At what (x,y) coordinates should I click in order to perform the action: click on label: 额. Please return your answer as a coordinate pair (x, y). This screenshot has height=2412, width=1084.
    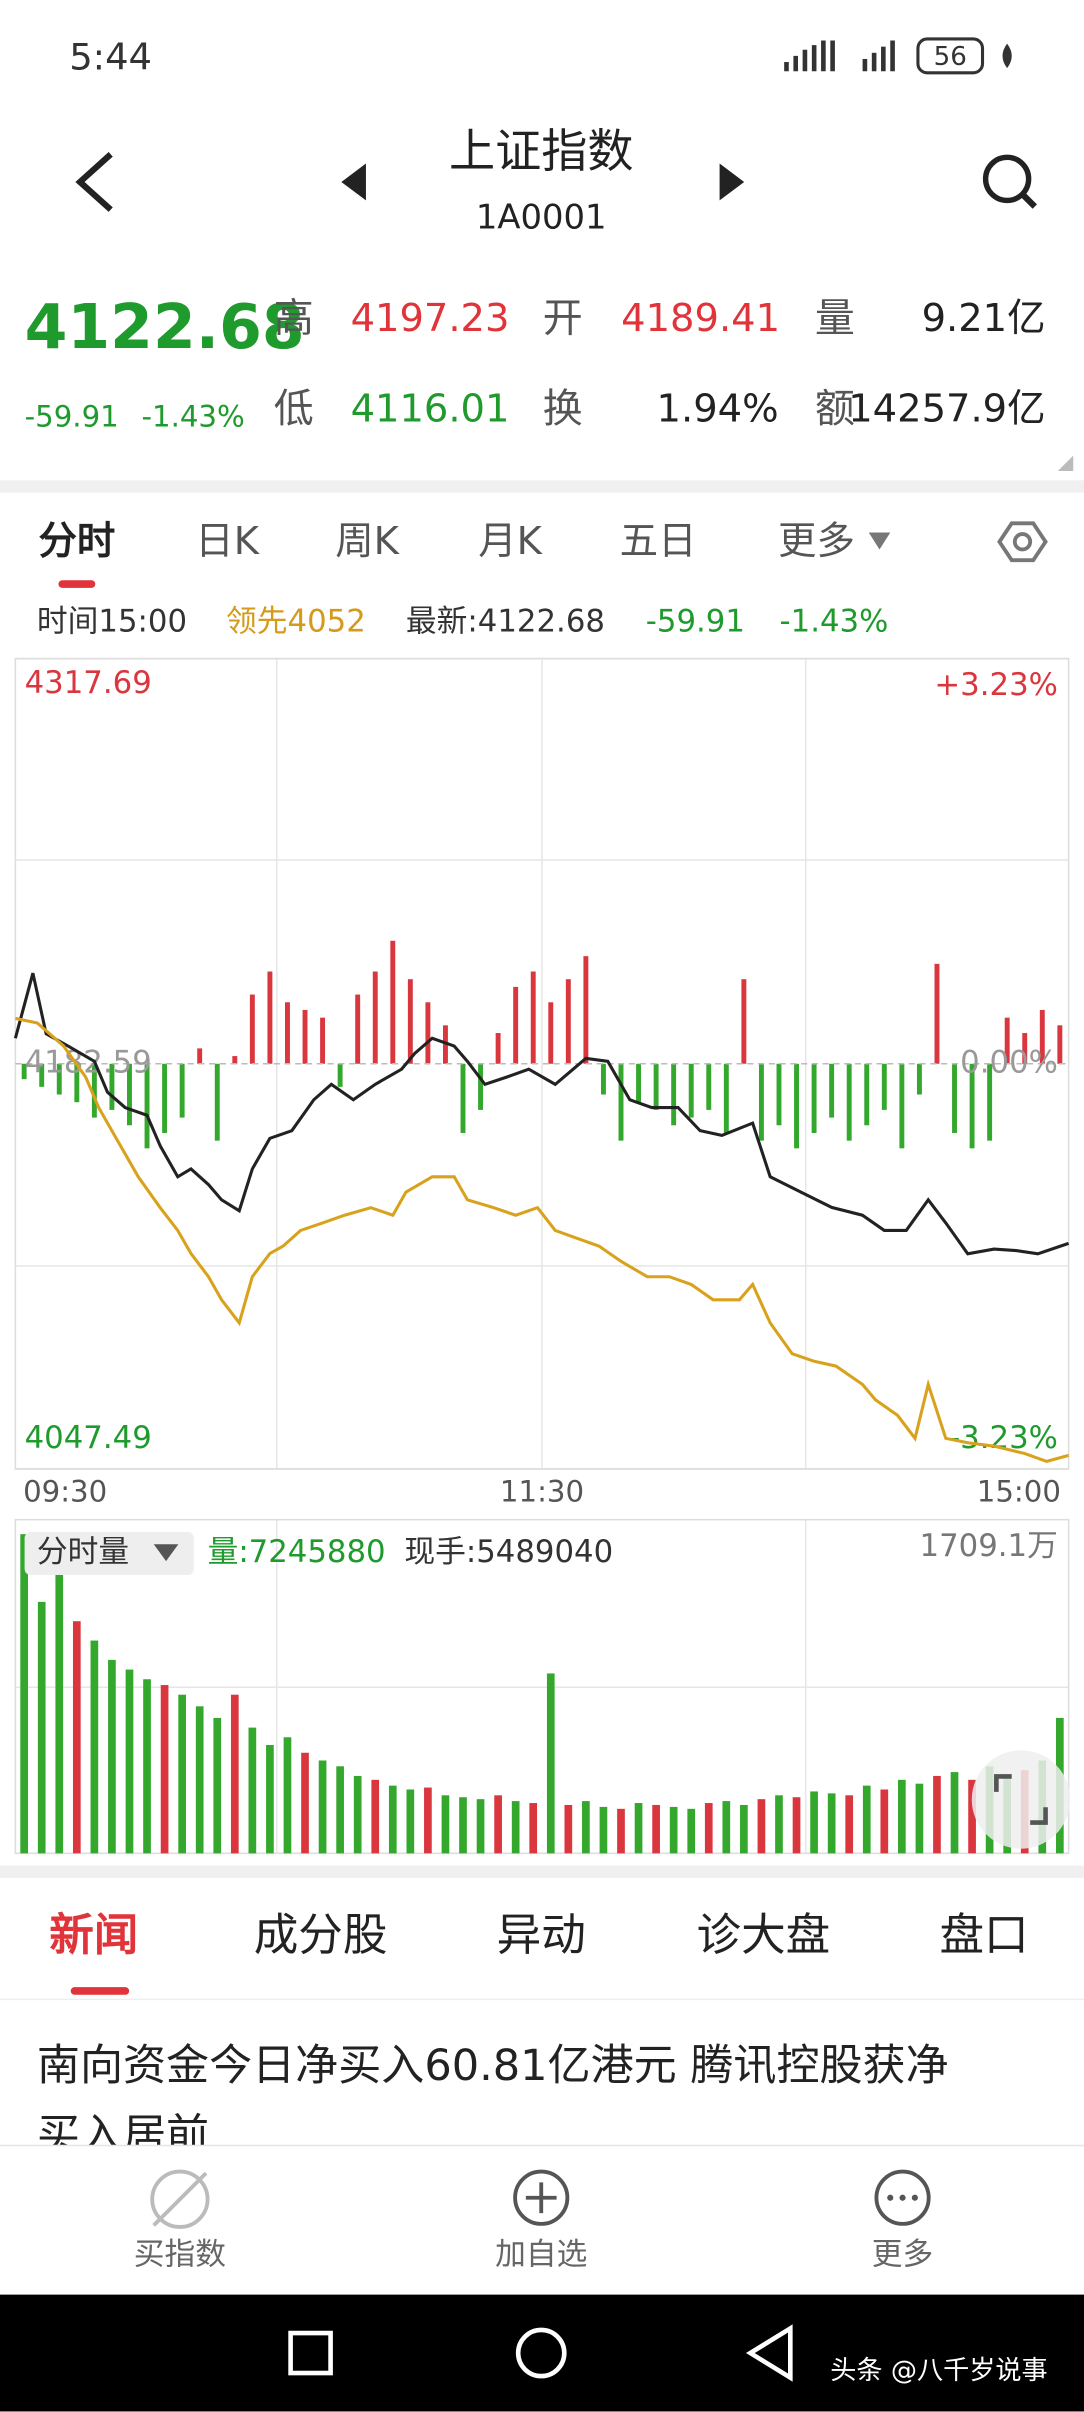
    Looking at the image, I should click on (835, 409).